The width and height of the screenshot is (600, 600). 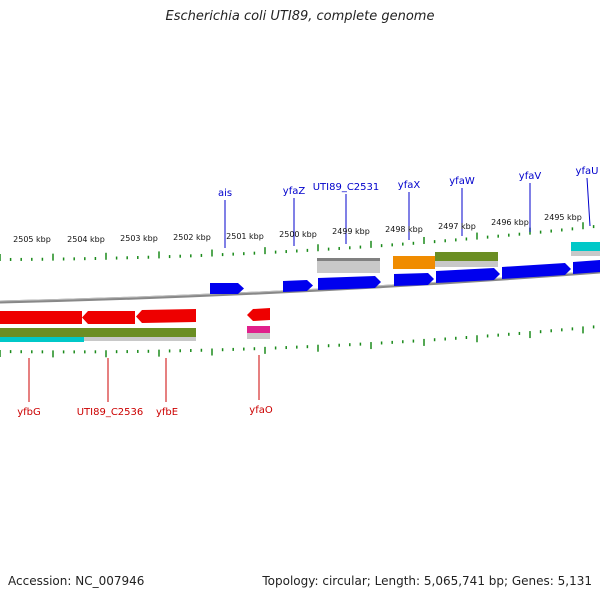 I want to click on tick-label: 2501 kbp, so click(x=245, y=236).